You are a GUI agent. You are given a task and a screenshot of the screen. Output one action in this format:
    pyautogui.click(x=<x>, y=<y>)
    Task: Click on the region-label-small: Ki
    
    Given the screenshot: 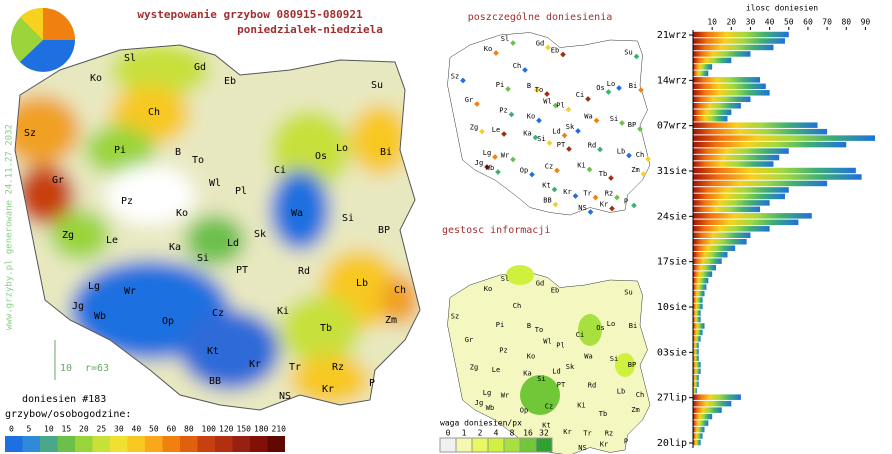 What is the action you would take?
    pyautogui.click(x=581, y=406)
    